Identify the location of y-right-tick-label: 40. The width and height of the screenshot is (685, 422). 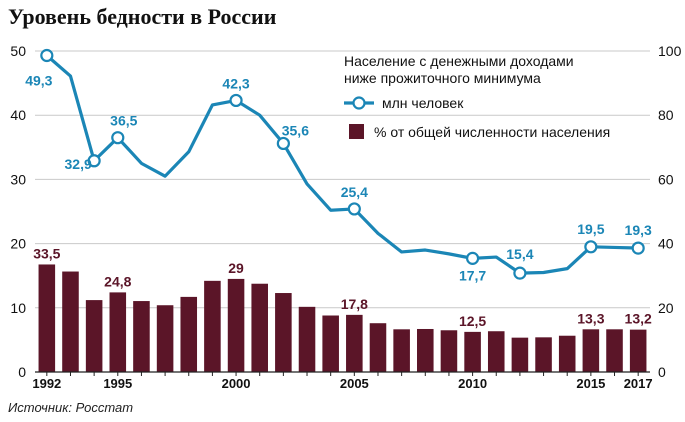
(666, 244).